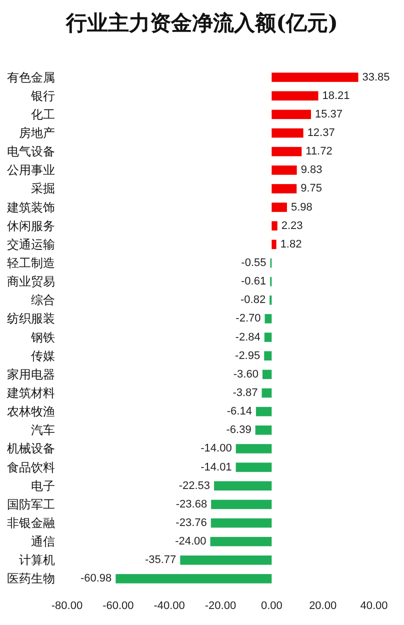 The width and height of the screenshot is (404, 625). What do you see at coordinates (169, 606) in the screenshot?
I see `tick-label: -40.00` at bounding box center [169, 606].